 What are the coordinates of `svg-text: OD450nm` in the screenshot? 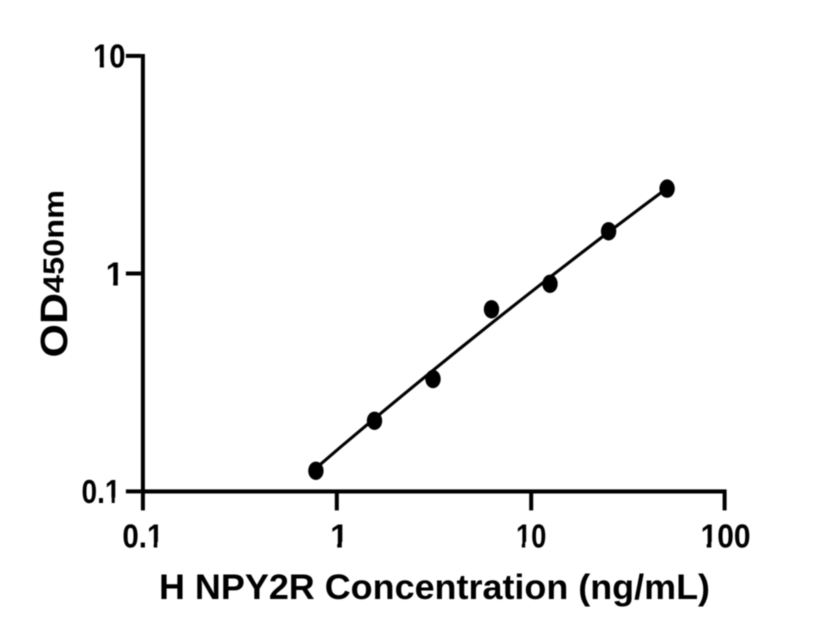 It's located at (54, 273).